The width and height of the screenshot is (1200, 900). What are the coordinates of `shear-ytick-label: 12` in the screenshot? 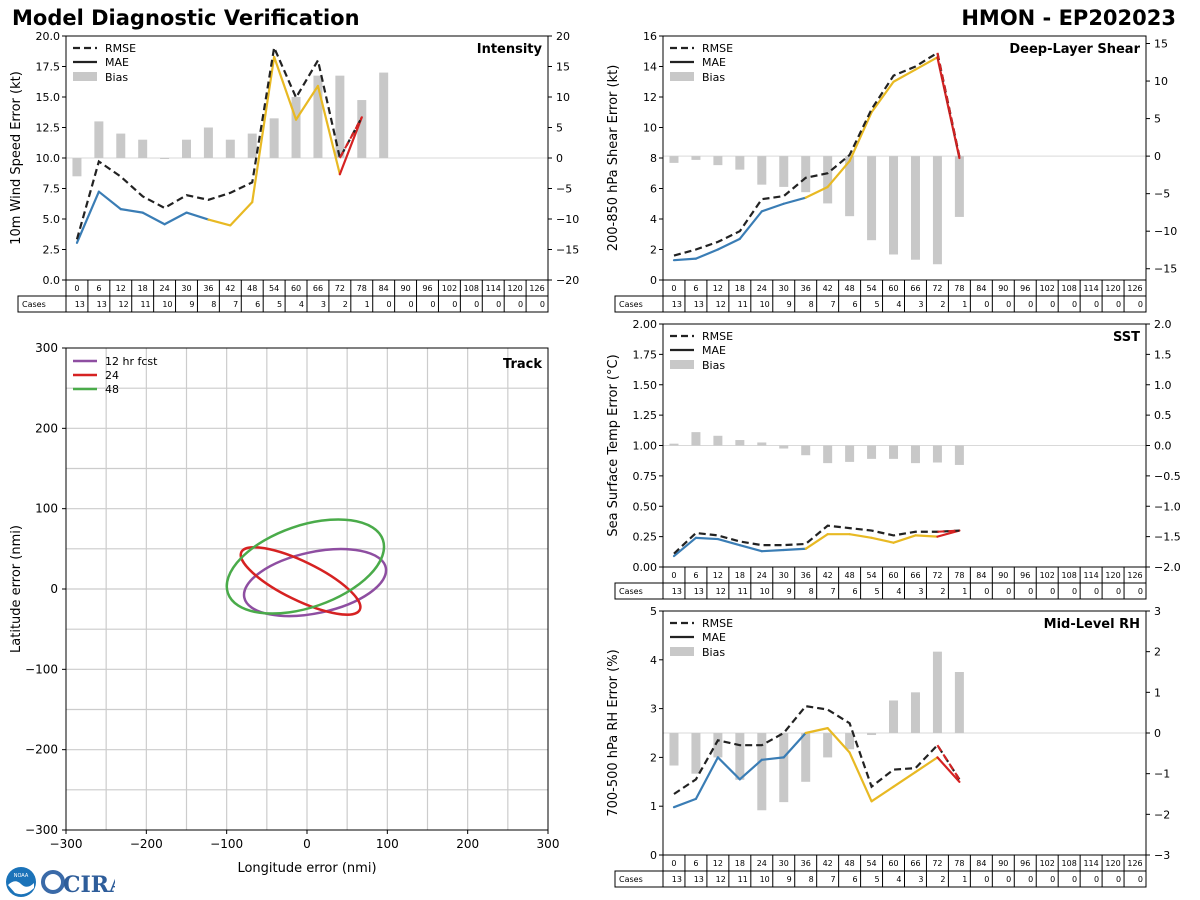 It's located at (650, 97).